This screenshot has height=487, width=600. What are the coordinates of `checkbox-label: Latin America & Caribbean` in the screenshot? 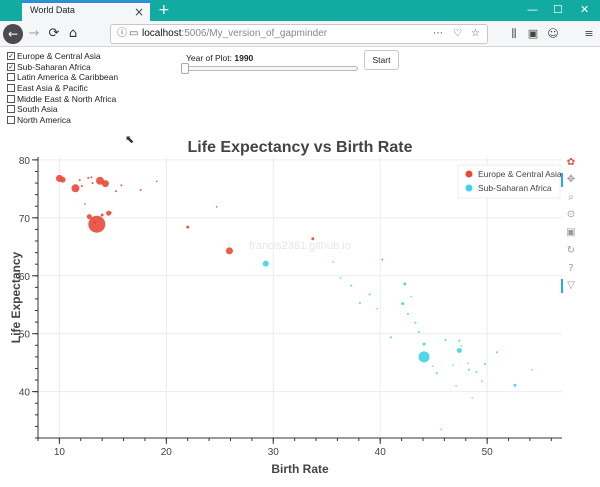 It's located at (68, 77).